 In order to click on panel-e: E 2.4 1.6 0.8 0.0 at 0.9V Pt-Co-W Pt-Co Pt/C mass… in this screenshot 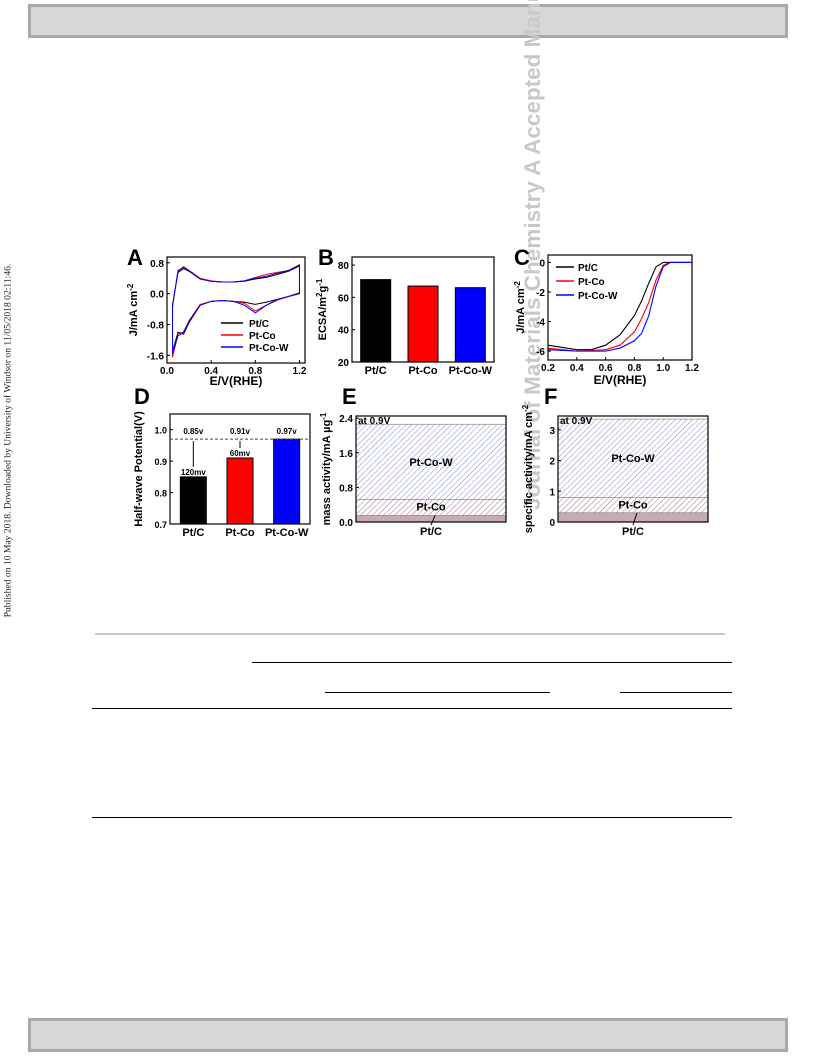, I will do `click(415, 463)`.